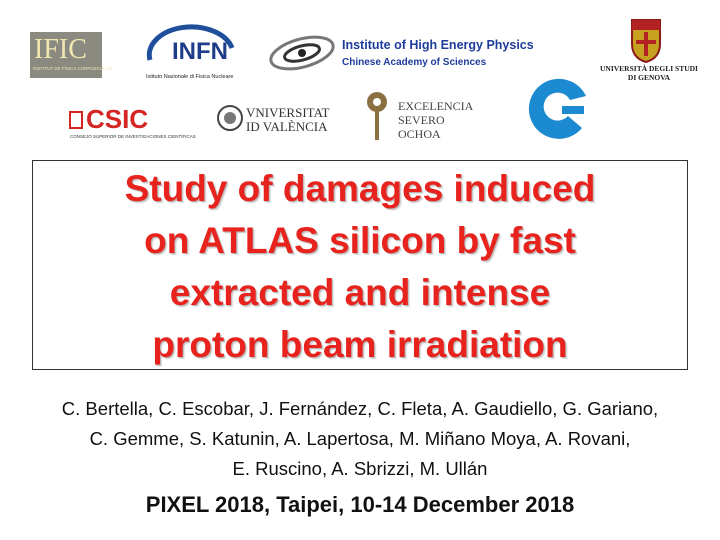 The width and height of the screenshot is (720, 540). Describe the element at coordinates (60, 49) in the screenshot. I see `ific-name: IFIC` at that location.